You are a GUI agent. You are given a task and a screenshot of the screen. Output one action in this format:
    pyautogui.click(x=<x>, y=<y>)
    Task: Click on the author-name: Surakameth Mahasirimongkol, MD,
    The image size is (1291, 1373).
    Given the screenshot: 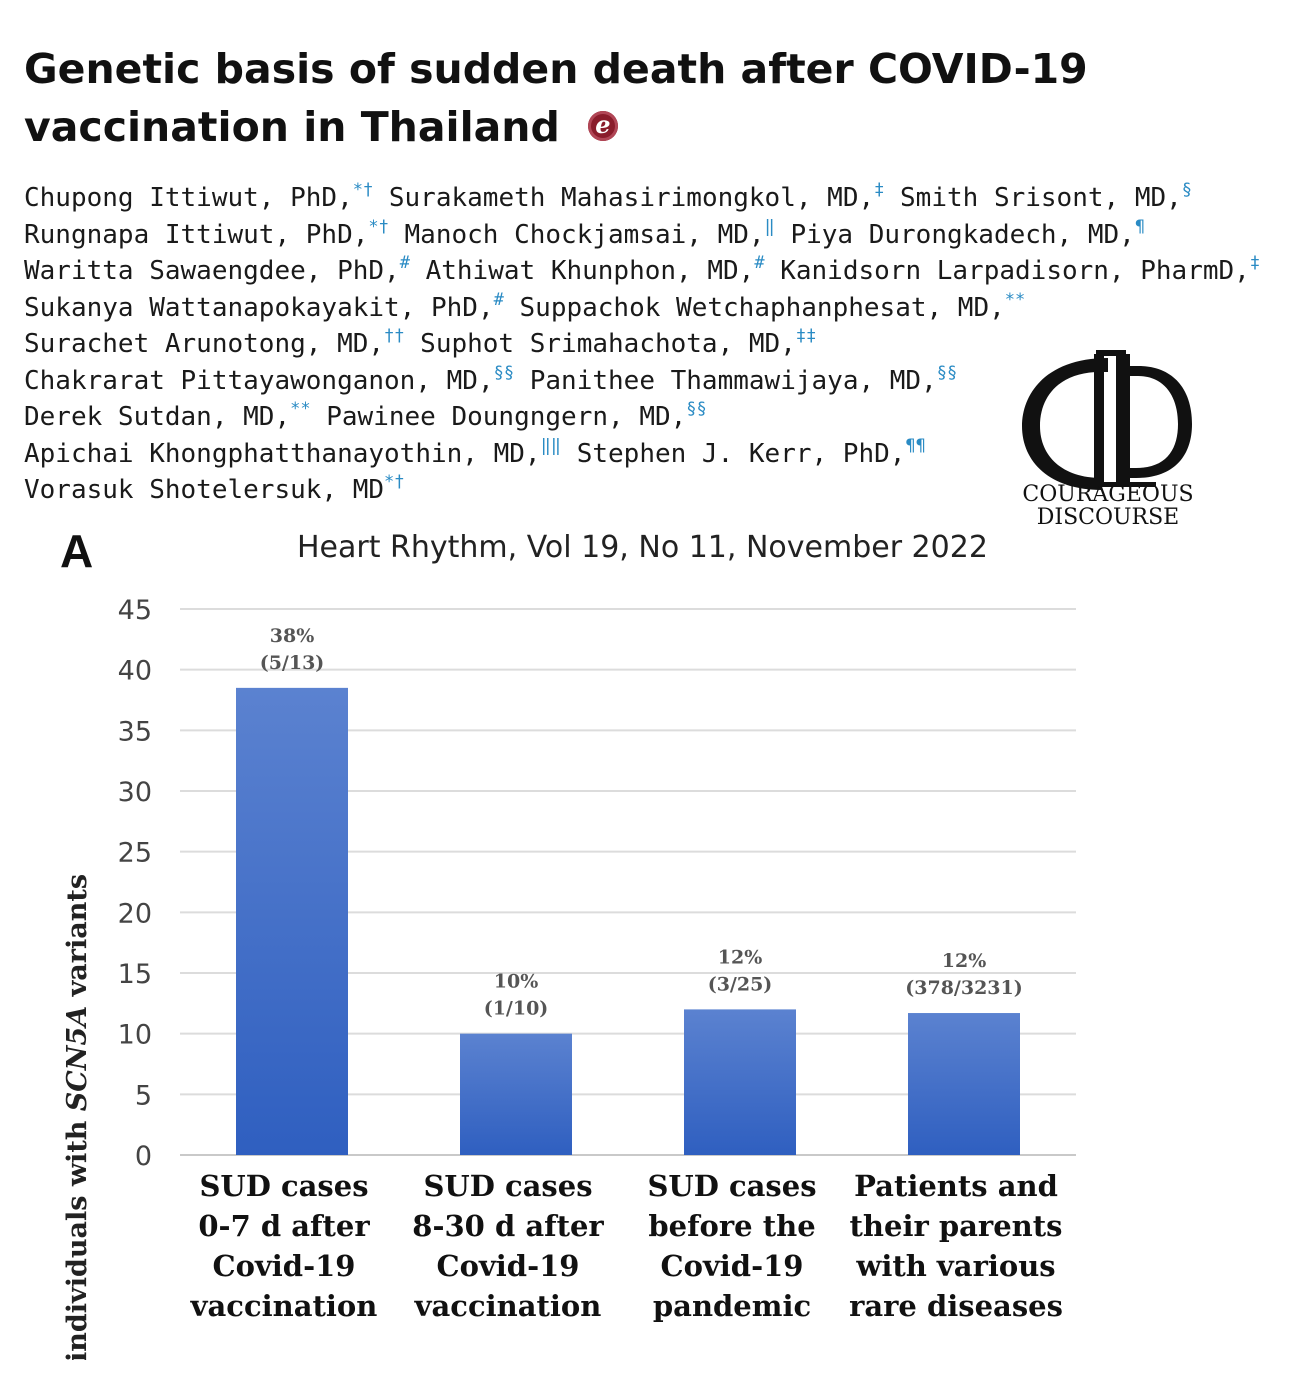 What is the action you would take?
    pyautogui.click(x=624, y=198)
    